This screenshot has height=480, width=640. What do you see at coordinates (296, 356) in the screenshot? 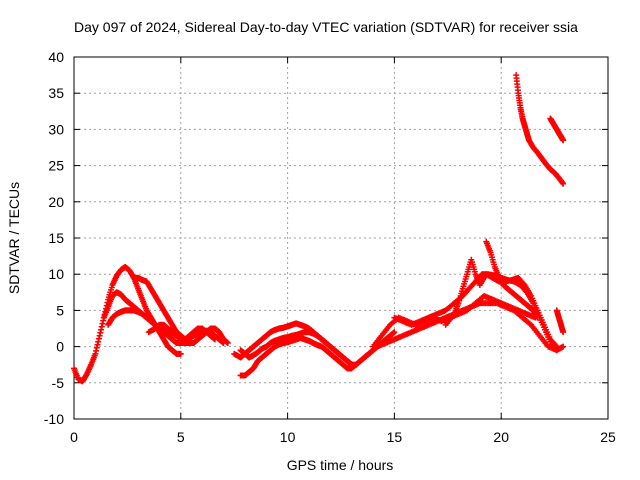
I see `series-track-g` at bounding box center [296, 356].